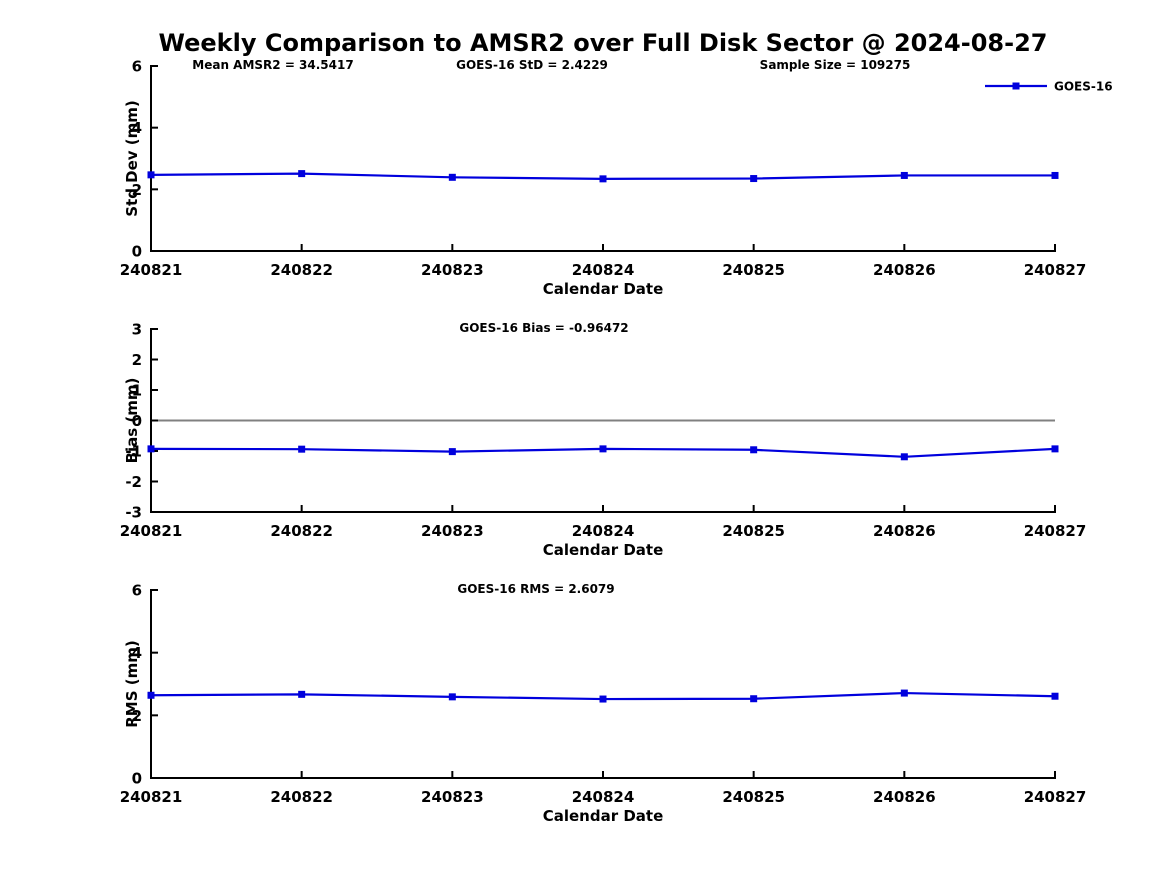  What do you see at coordinates (1055, 270) in the screenshot?
I see `std-dev-x-tick-label: 240827` at bounding box center [1055, 270].